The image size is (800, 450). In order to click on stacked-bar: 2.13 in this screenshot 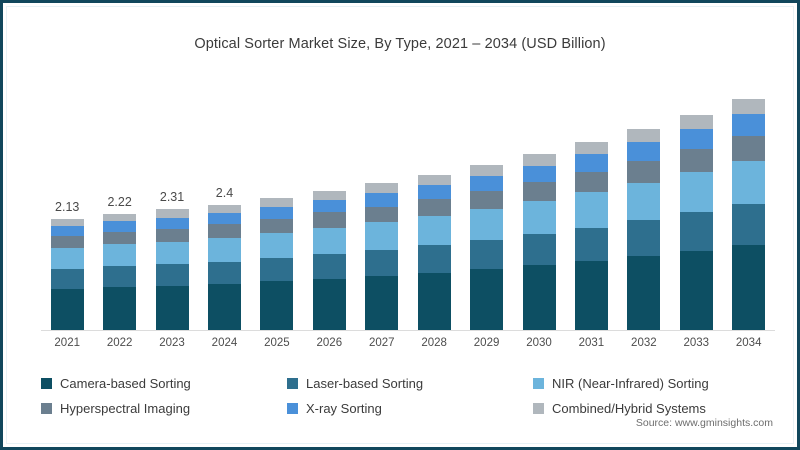, I will do `click(67, 265)`.